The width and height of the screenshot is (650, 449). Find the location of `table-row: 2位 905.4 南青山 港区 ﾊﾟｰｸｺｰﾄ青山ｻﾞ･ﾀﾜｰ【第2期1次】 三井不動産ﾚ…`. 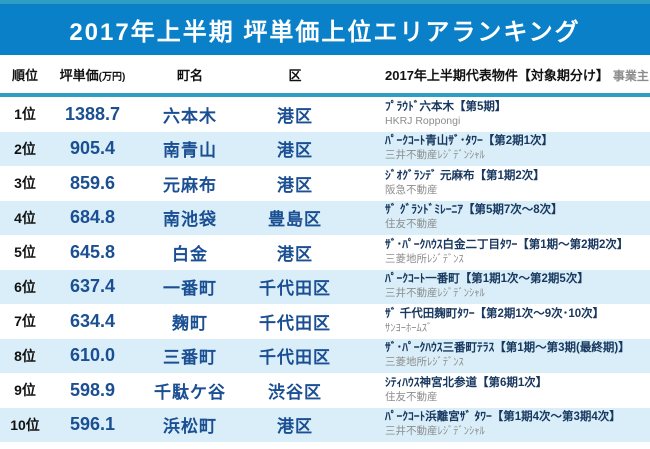

table-row: 2位 905.4 南青山 港区 ﾊﾟｰｸｺｰﾄ青山ｻﾞ･ﾀﾜｰ【第2期1次】 三井不動産ﾚ… is located at coordinates (325, 148).